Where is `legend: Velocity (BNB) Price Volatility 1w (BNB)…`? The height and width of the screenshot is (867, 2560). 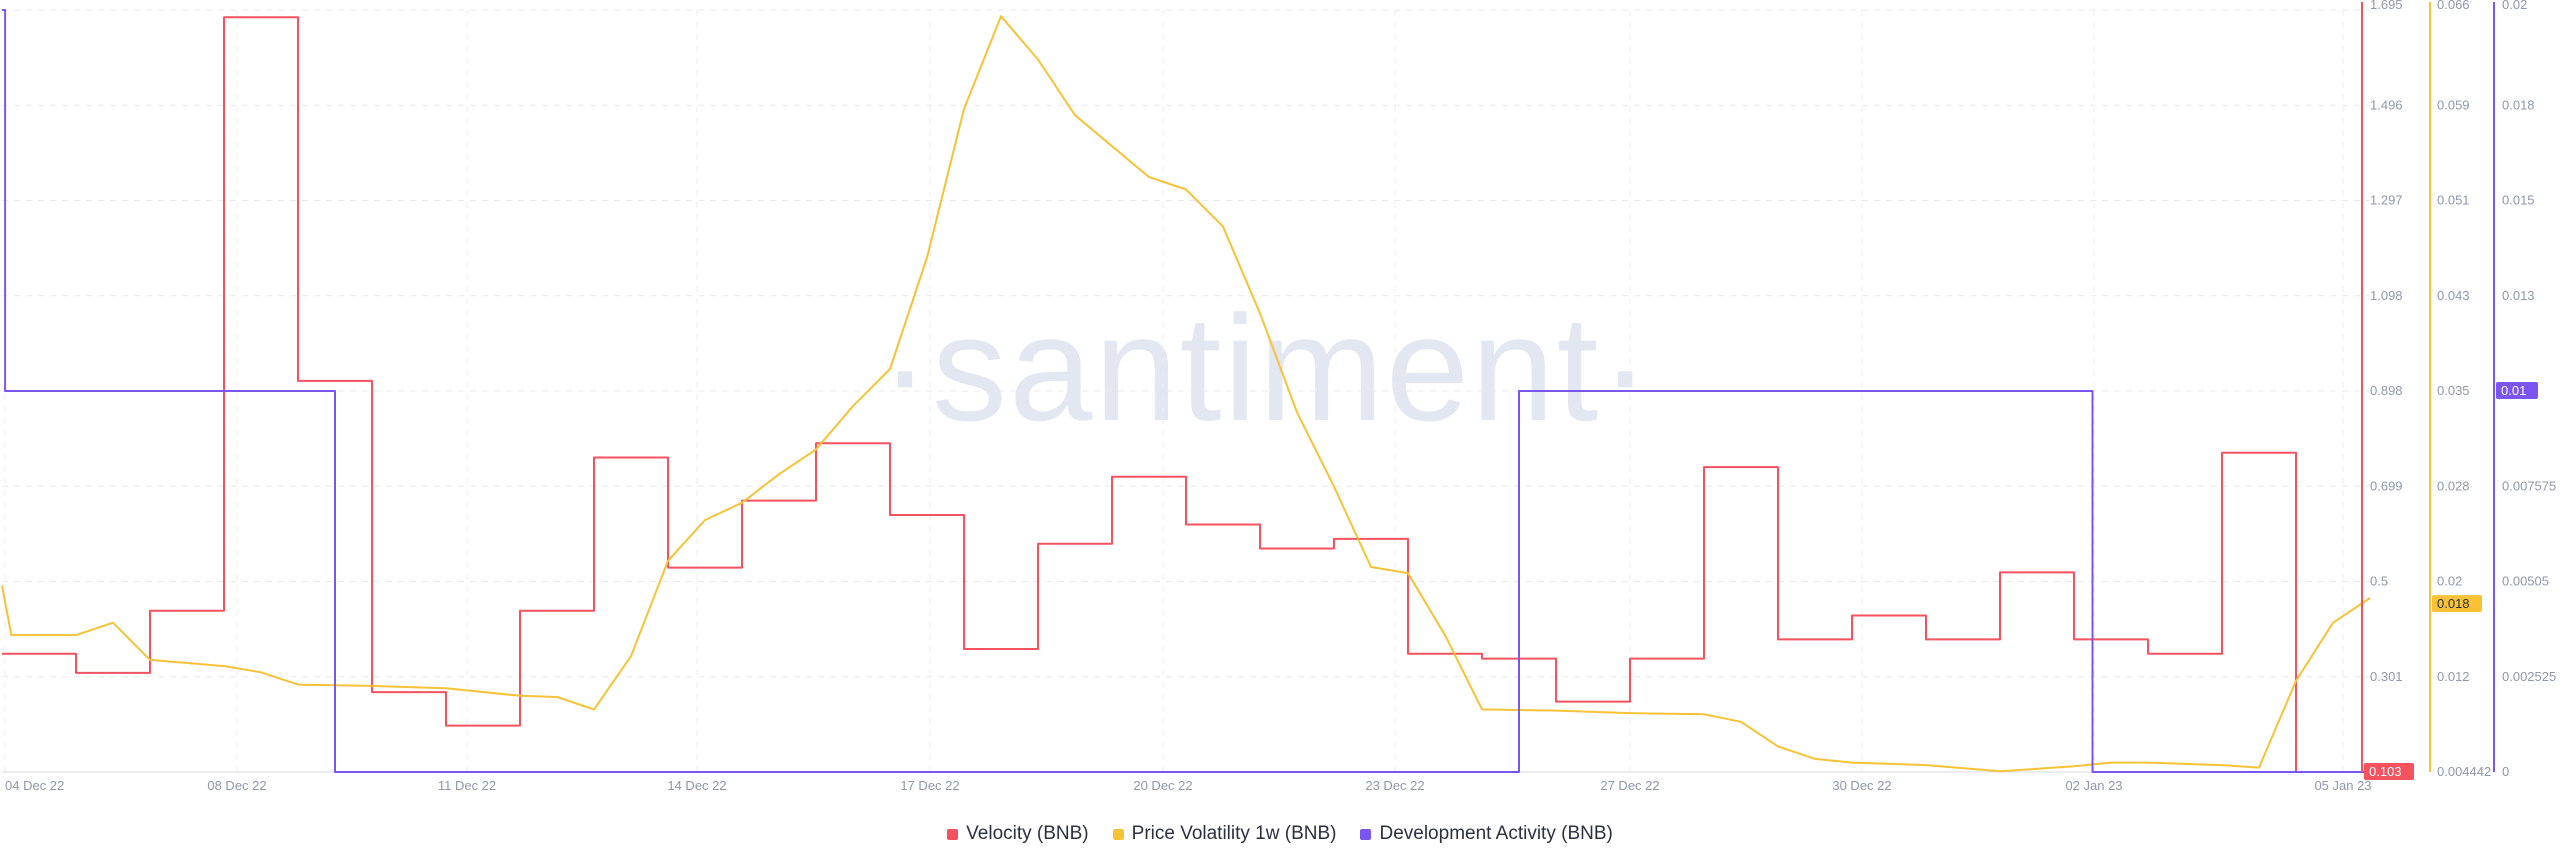 legend: Velocity (BNB) Price Volatility 1w (BNB)… is located at coordinates (1280, 834).